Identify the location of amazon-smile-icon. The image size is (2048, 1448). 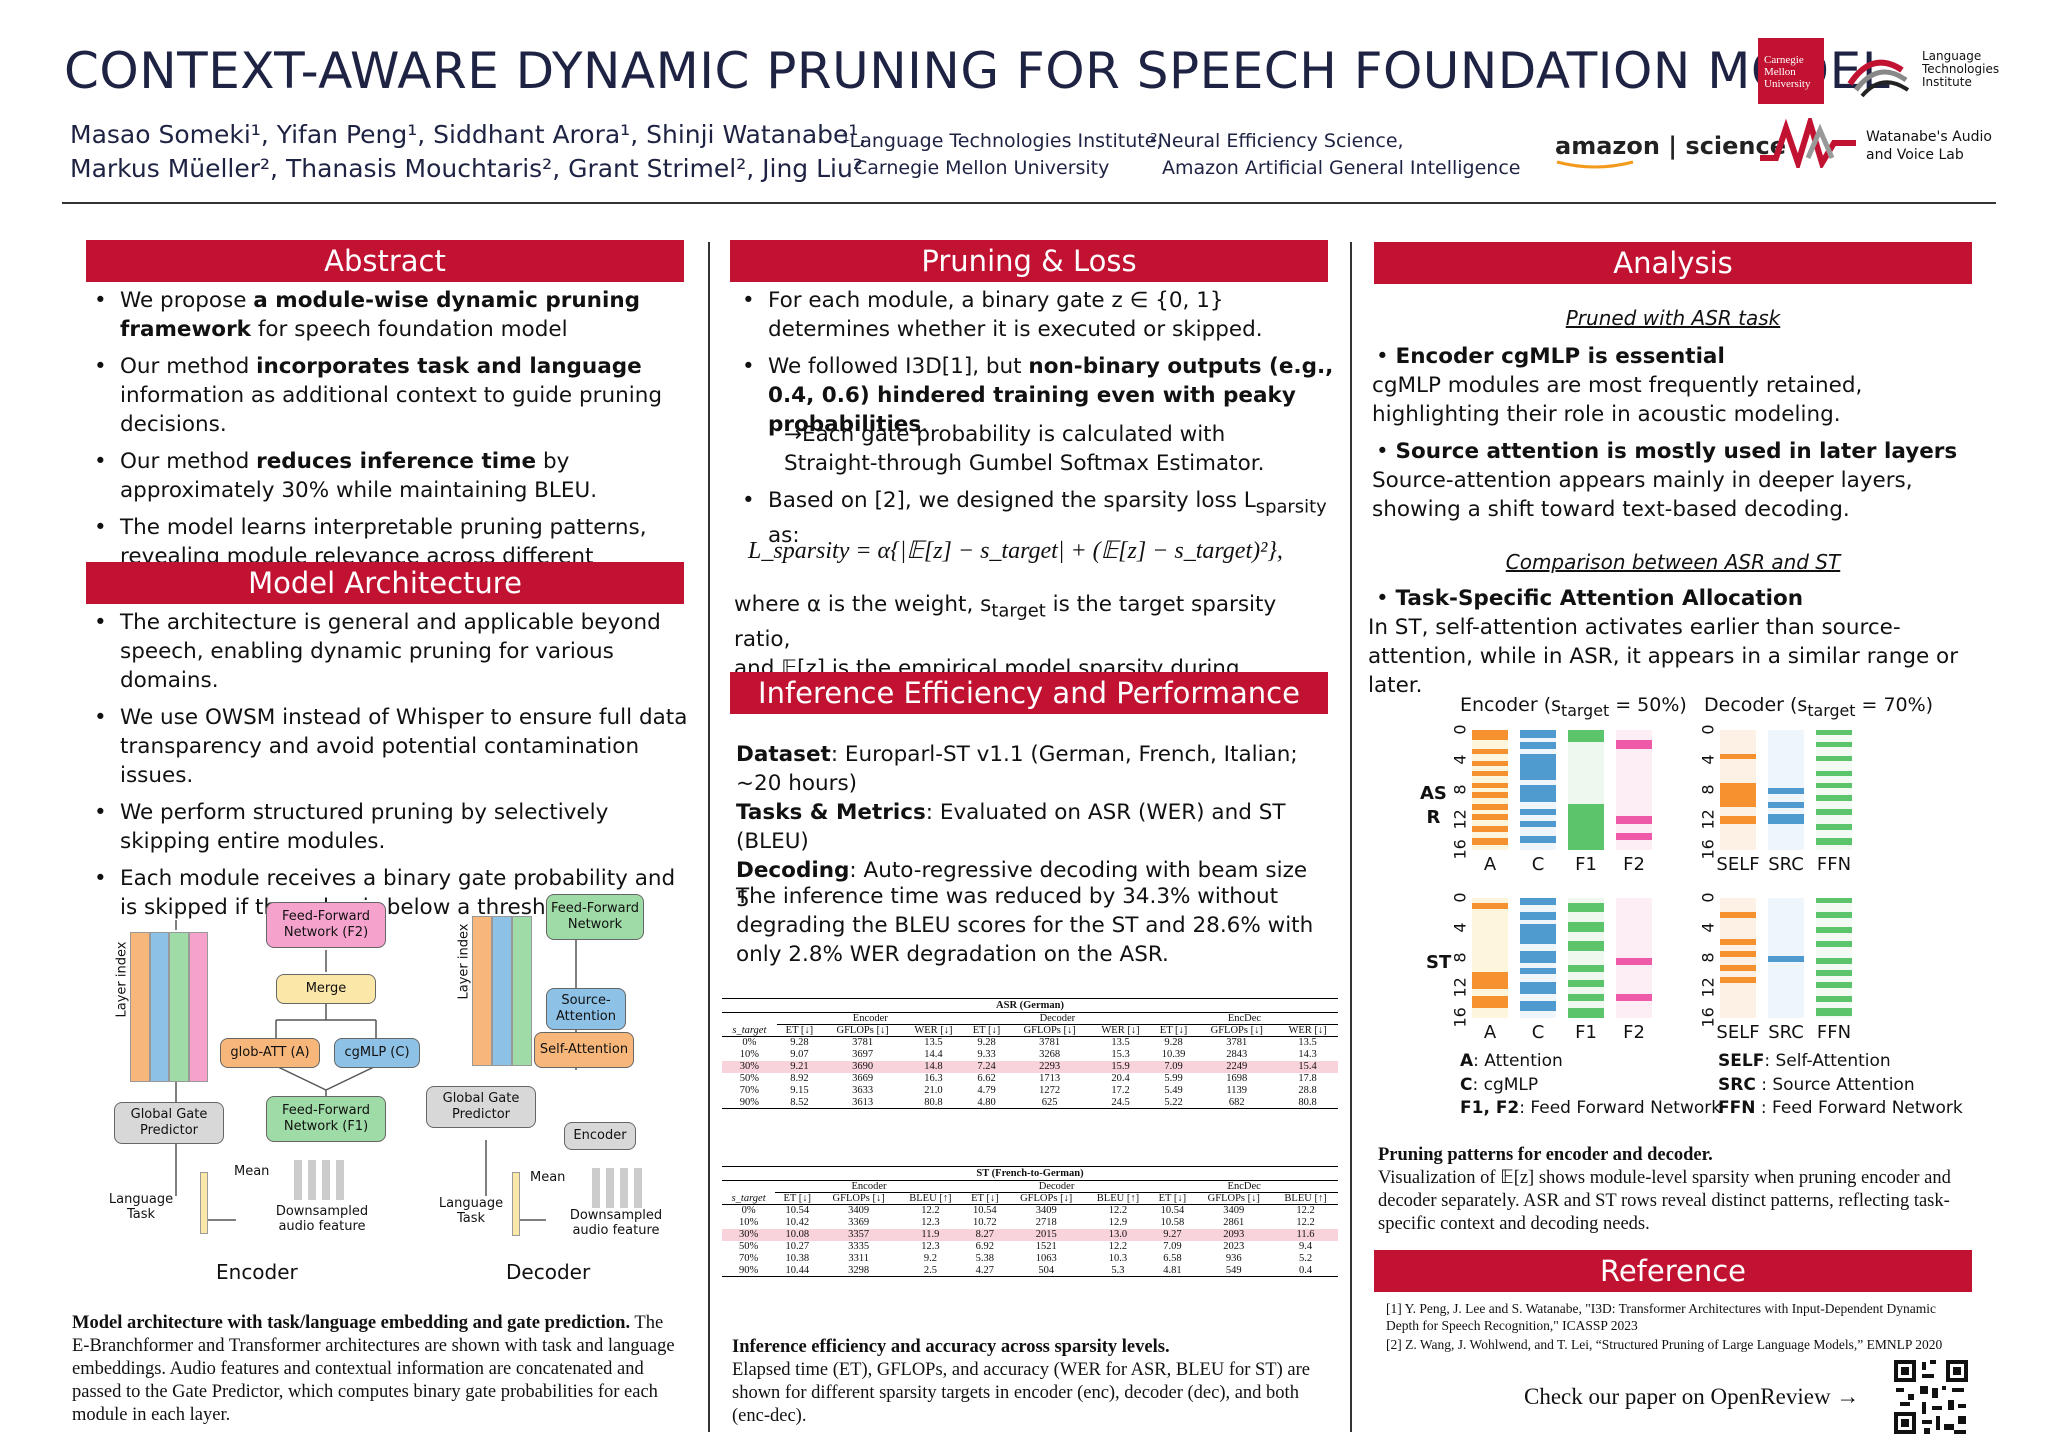
(1595, 164).